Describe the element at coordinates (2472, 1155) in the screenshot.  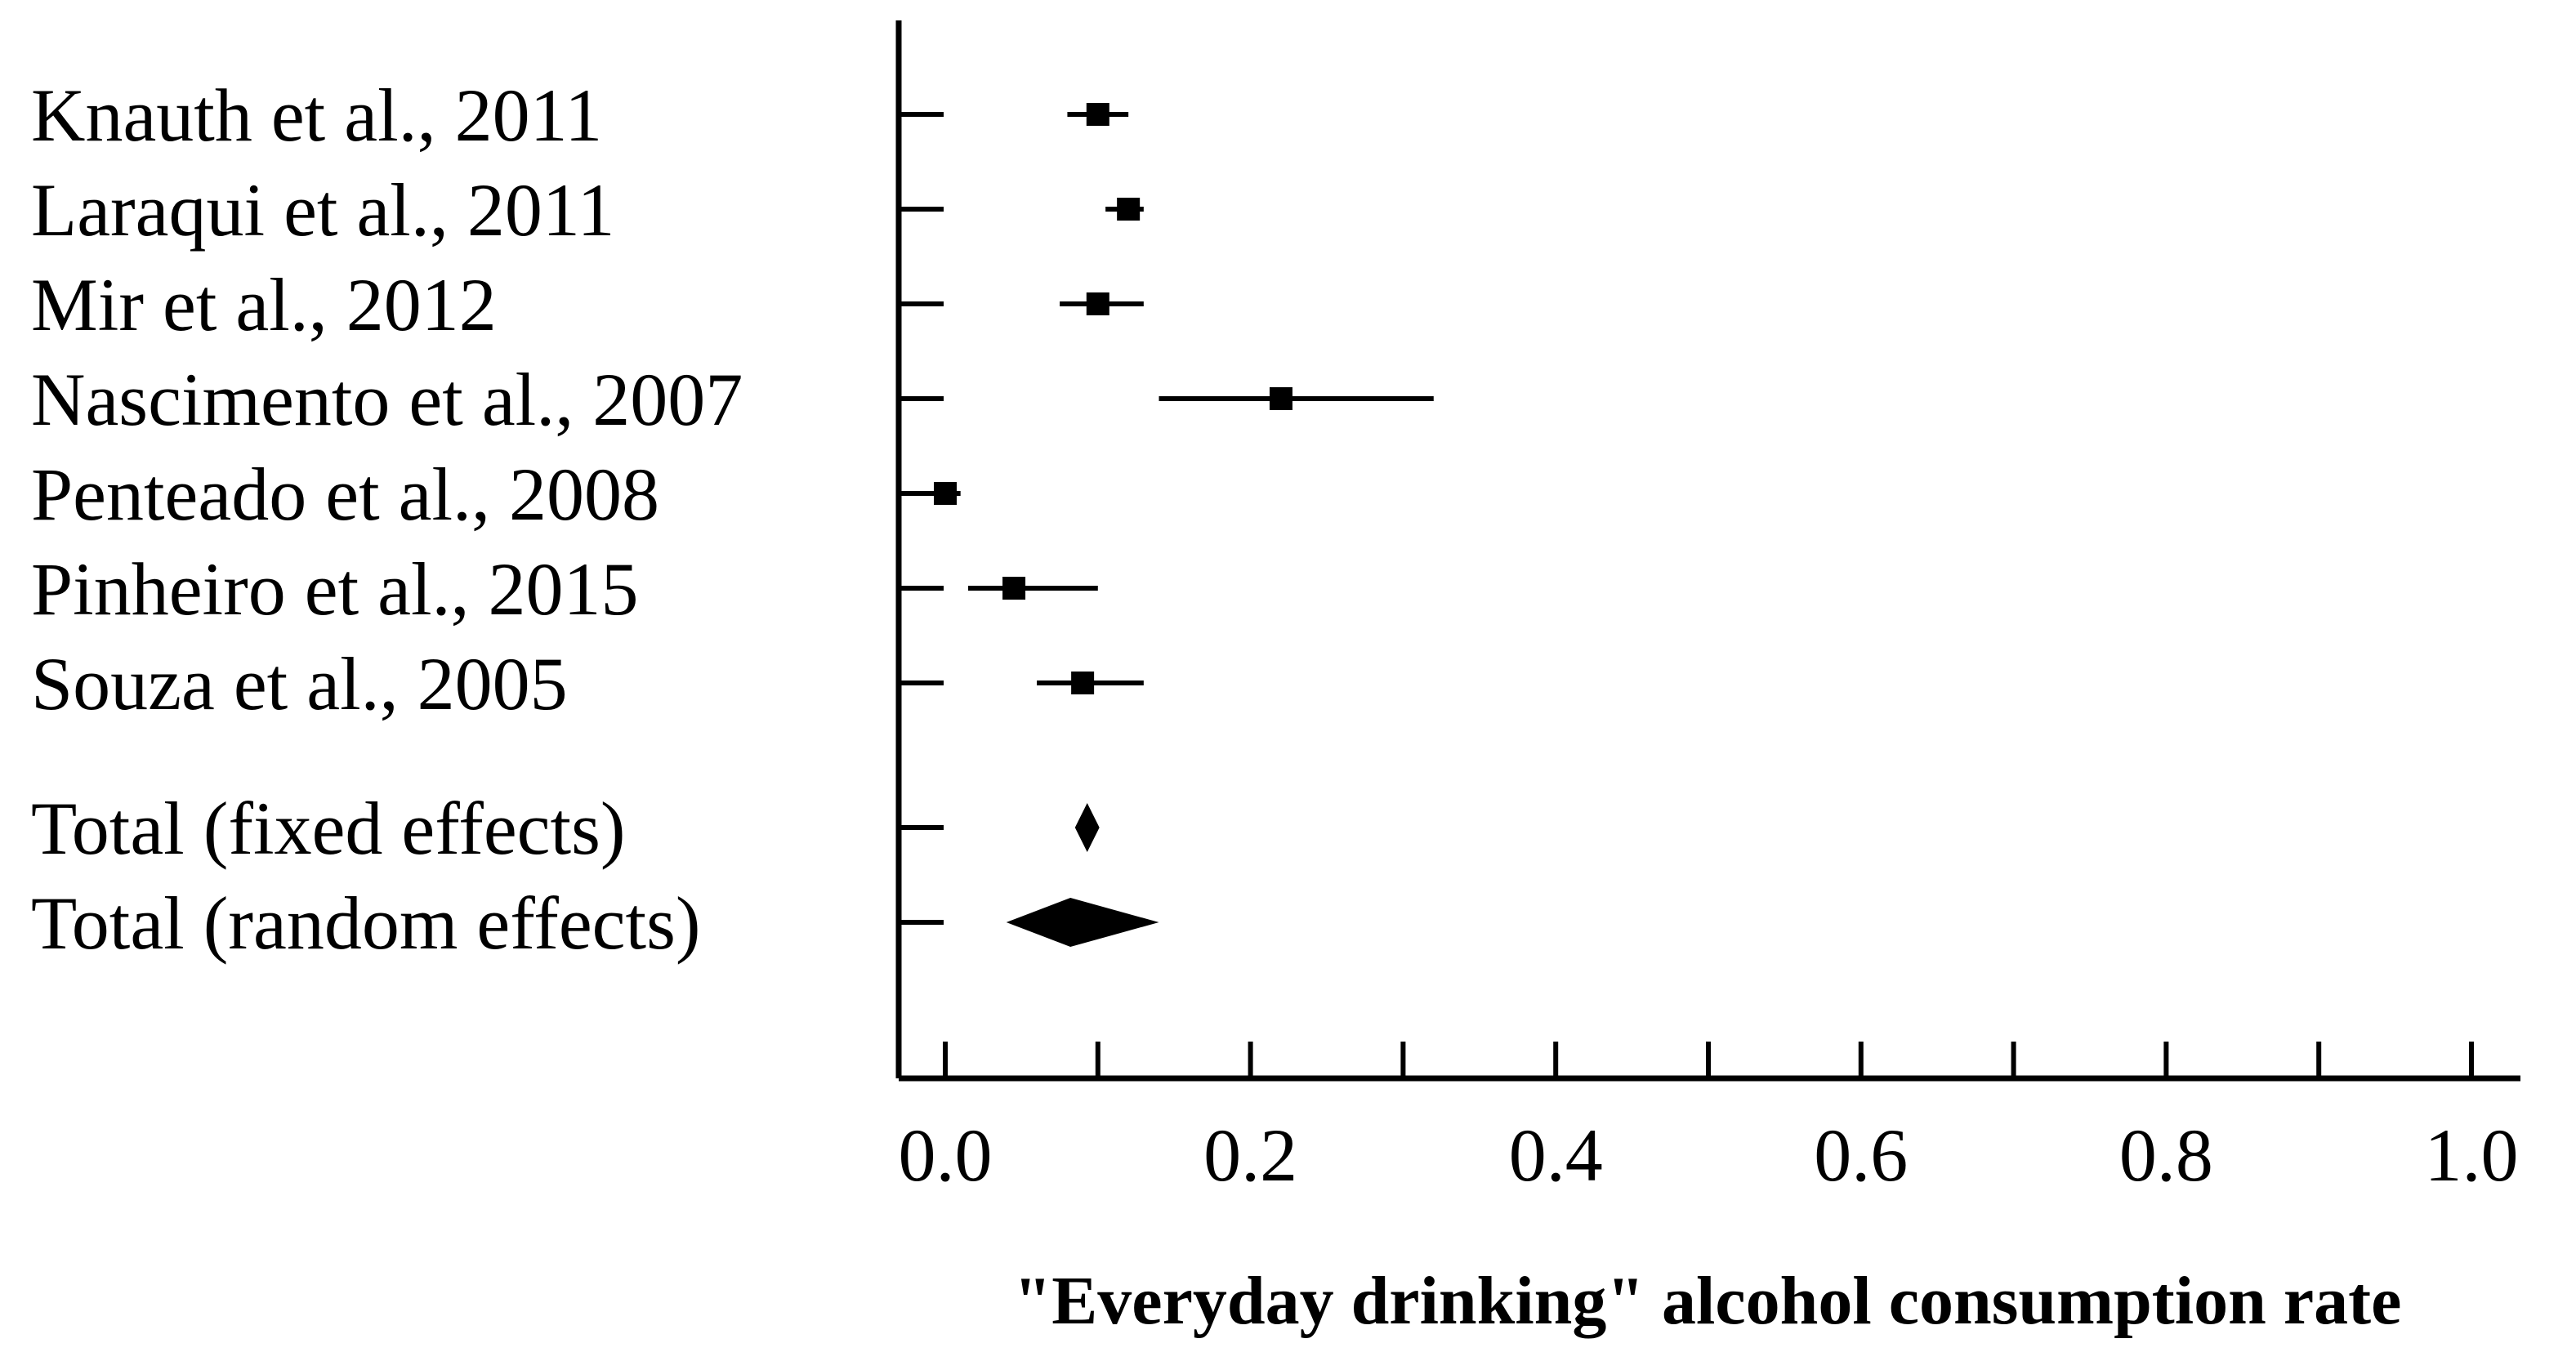
I see `x-tick-label: 1.0` at that location.